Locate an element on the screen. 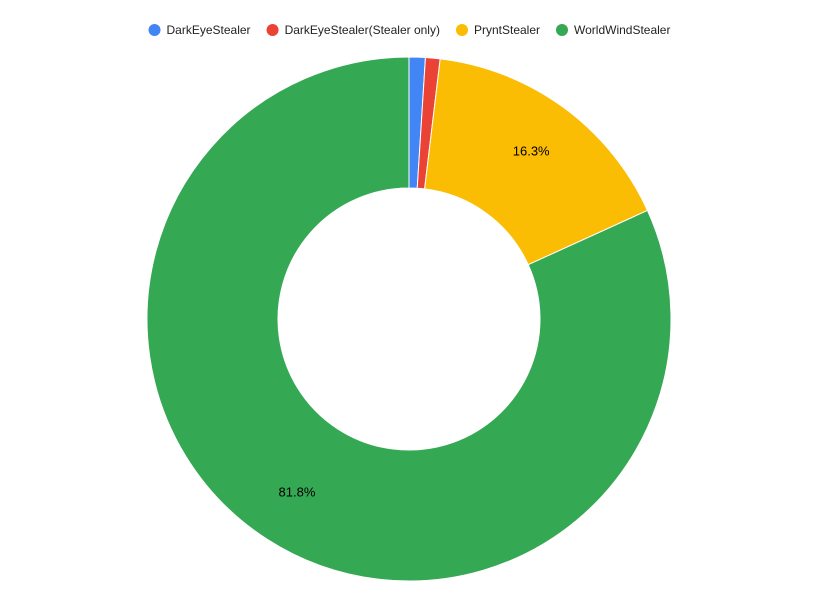 Image resolution: width=819 pixels, height=591 pixels. legend-label: PryntStealer is located at coordinates (507, 30).